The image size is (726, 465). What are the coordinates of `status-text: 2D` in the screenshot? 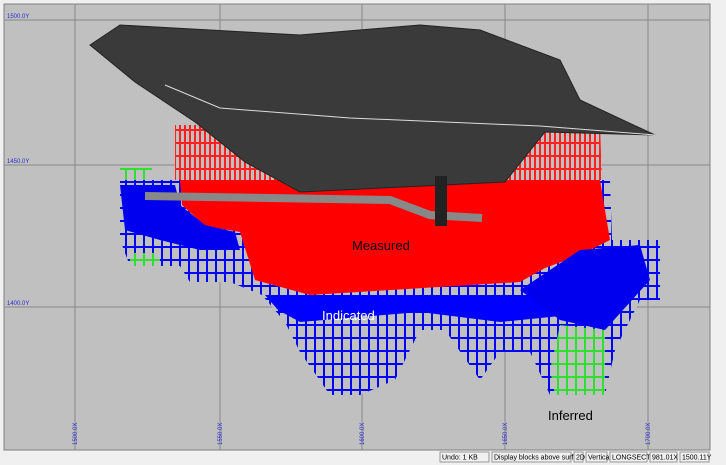 It's located at (580, 457).